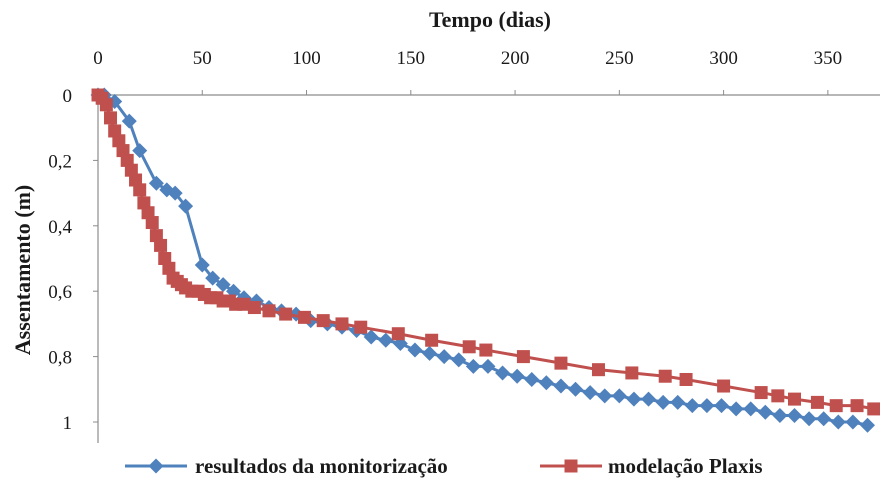  What do you see at coordinates (515, 58) in the screenshot?
I see `x-tick-label: 200` at bounding box center [515, 58].